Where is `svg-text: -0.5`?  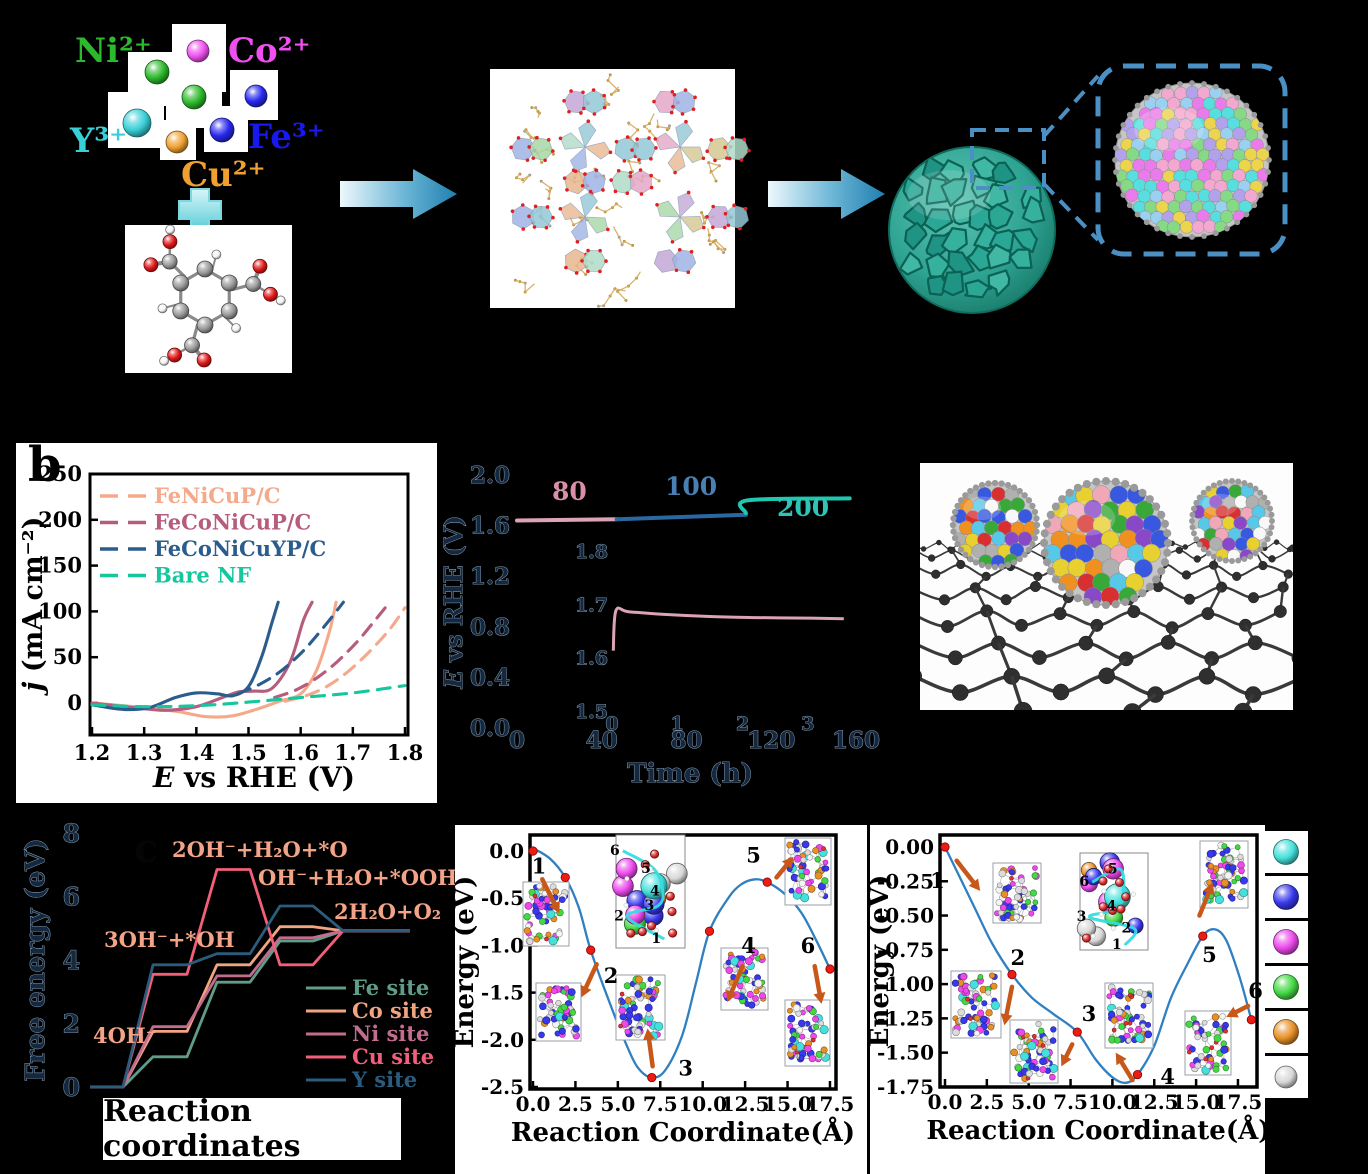
svg-text: -0.5 is located at coordinates (502, 898).